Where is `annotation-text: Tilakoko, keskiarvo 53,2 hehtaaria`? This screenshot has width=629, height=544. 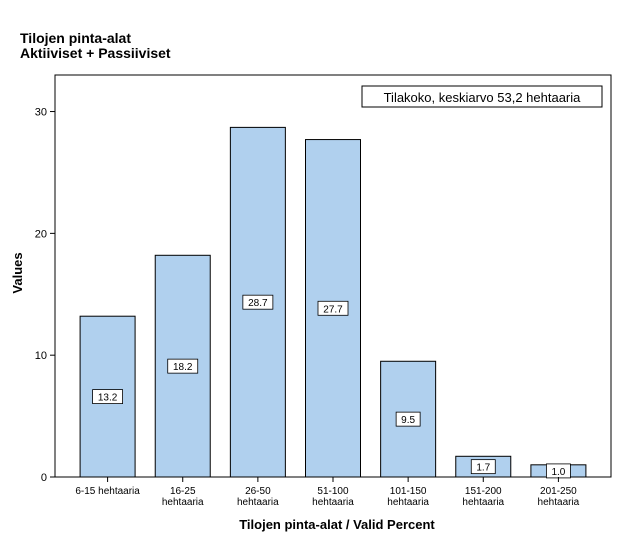
annotation-text: Tilakoko, keskiarvo 53,2 hehtaaria is located at coordinates (483, 97).